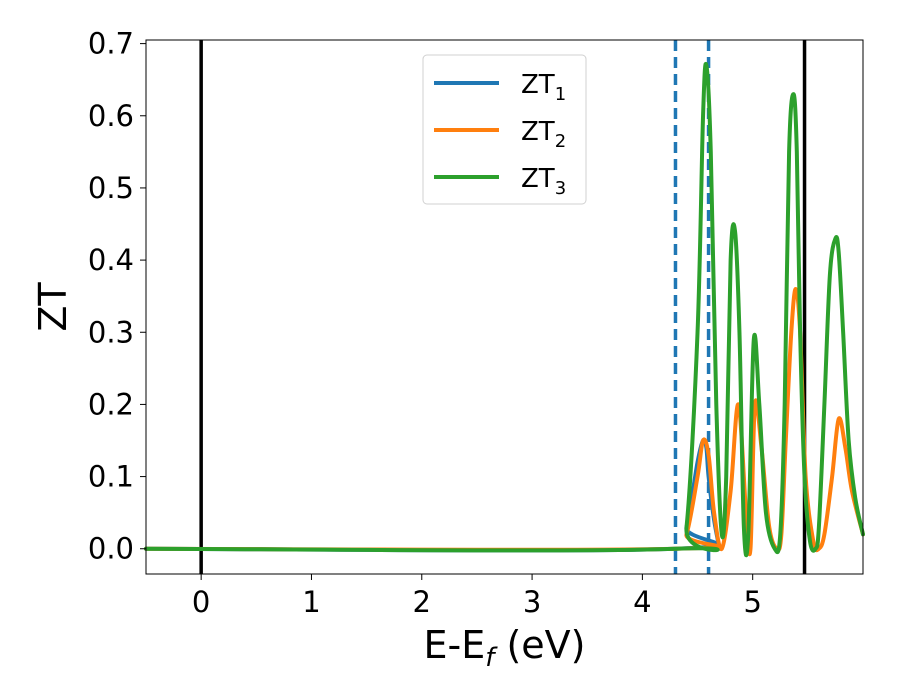 Image resolution: width=900 pixels, height=700 pixels. I want to click on x-axis-label: E-Ef (eV), so click(505, 648).